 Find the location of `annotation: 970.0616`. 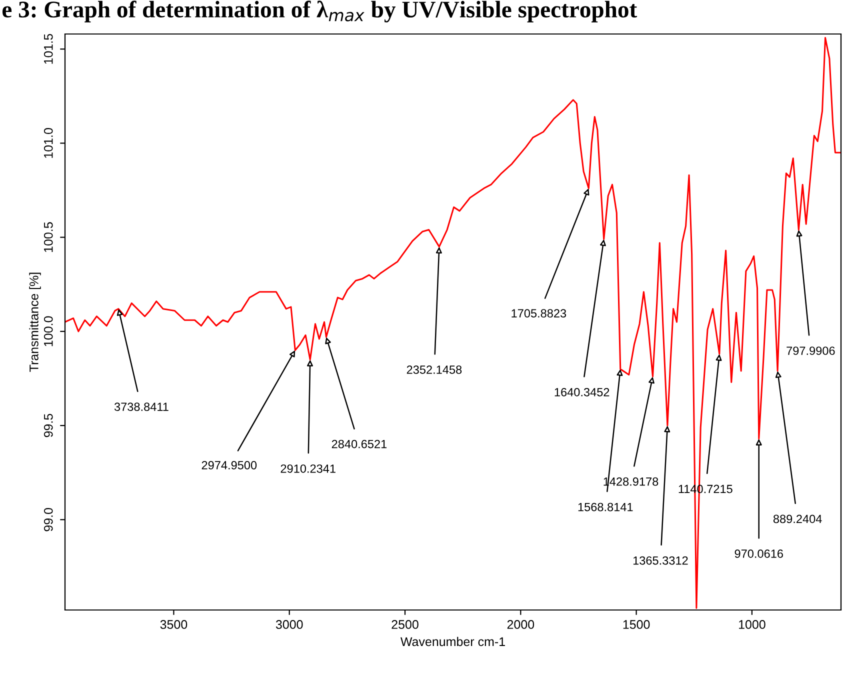

annotation: 970.0616 is located at coordinates (758, 554).